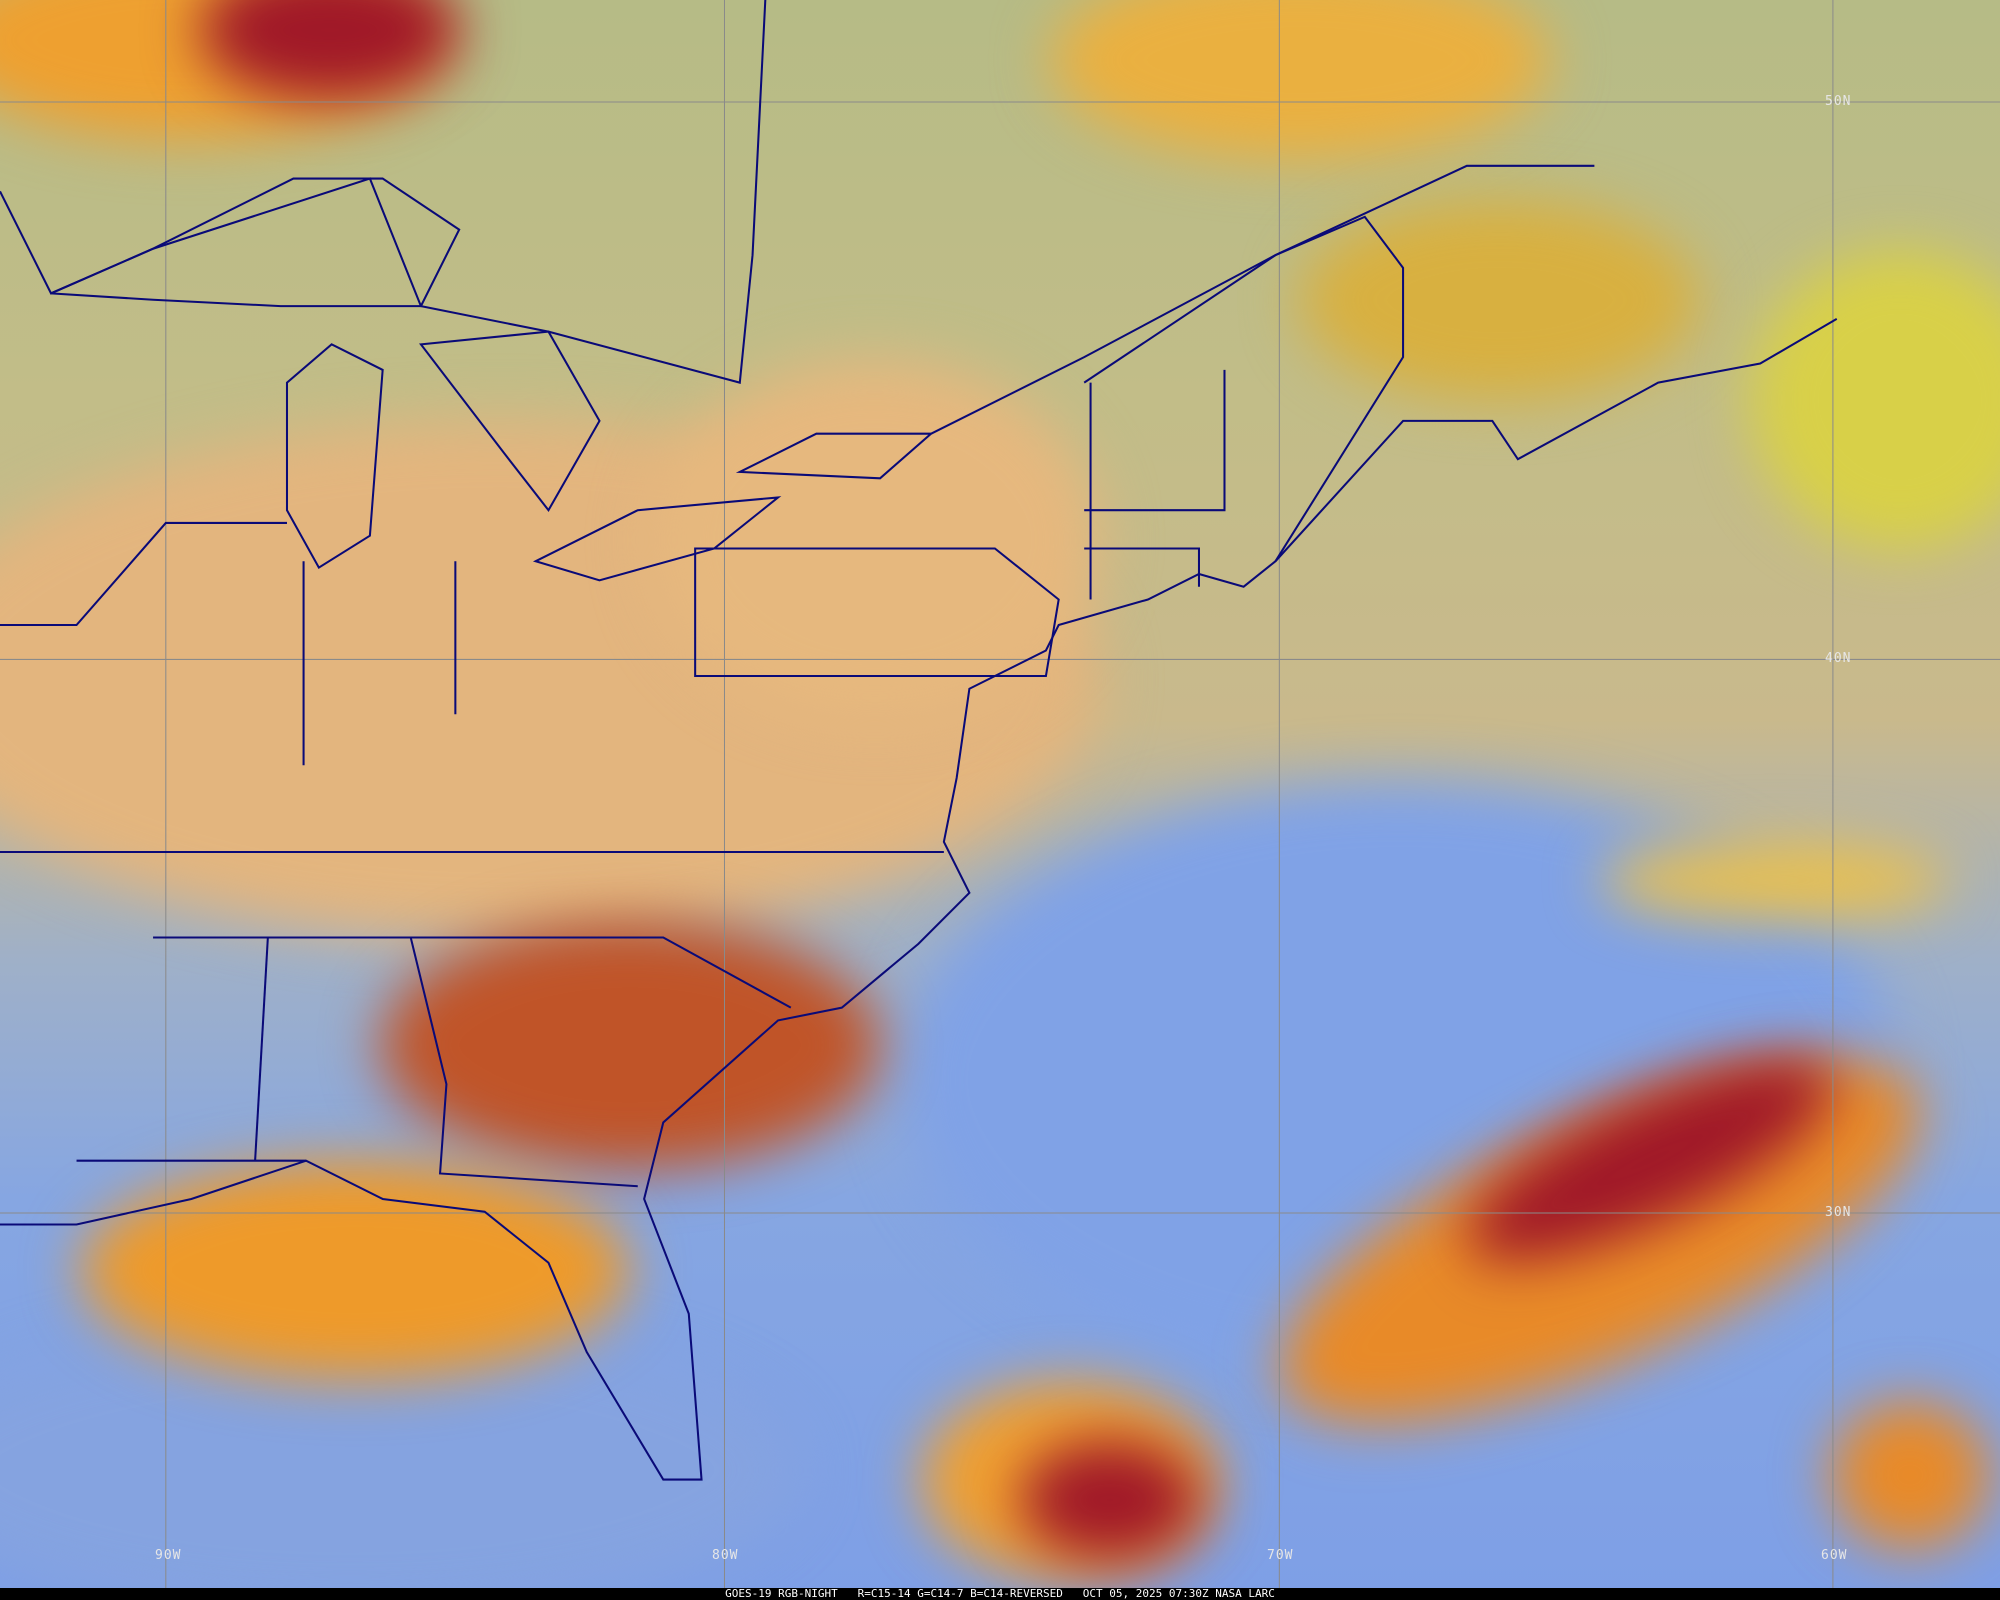 The width and height of the screenshot is (2000, 1600). Describe the element at coordinates (334, 456) in the screenshot. I see `lake-michigan` at that location.